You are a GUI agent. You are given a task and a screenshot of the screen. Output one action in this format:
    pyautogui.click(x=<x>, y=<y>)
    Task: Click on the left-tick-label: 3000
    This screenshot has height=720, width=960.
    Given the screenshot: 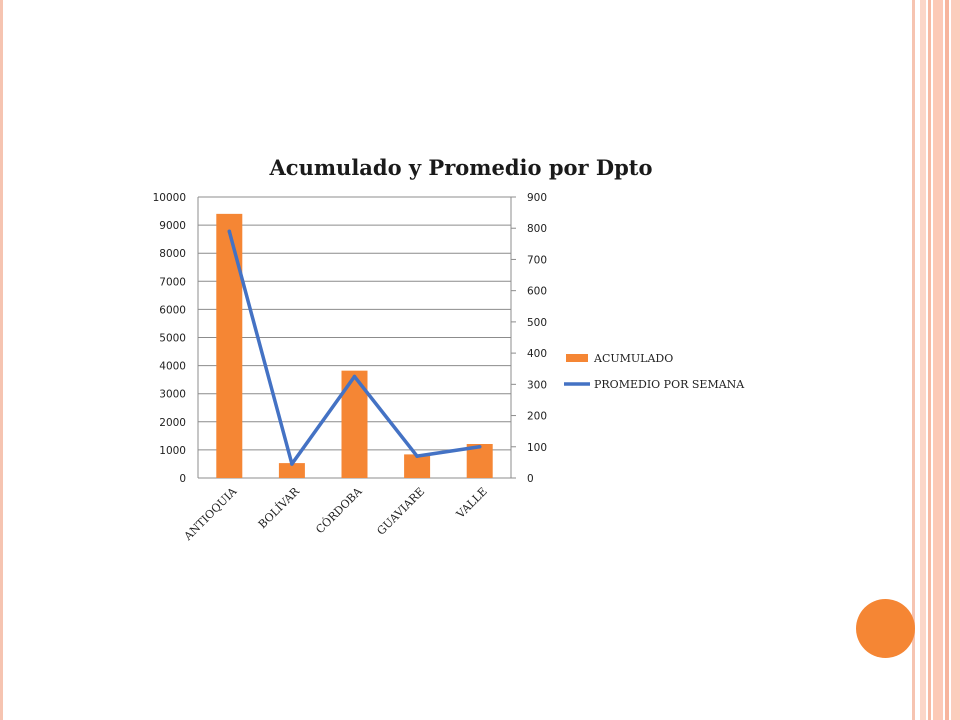 What is the action you would take?
    pyautogui.click(x=172, y=395)
    